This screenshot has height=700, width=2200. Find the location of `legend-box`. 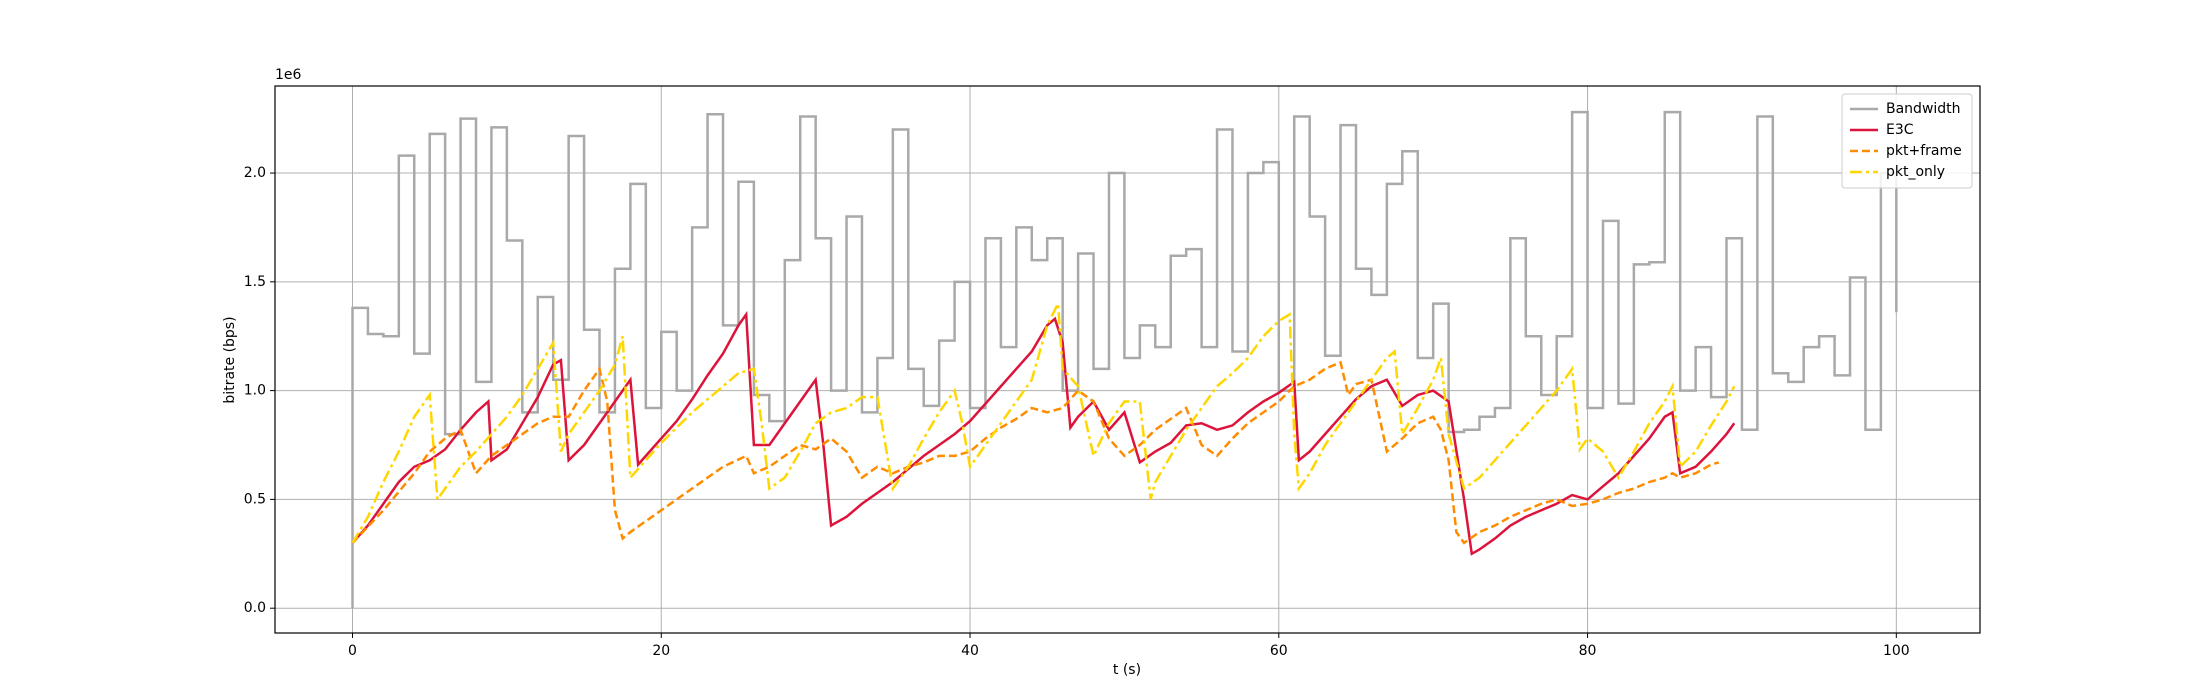

legend-box is located at coordinates (1907, 141).